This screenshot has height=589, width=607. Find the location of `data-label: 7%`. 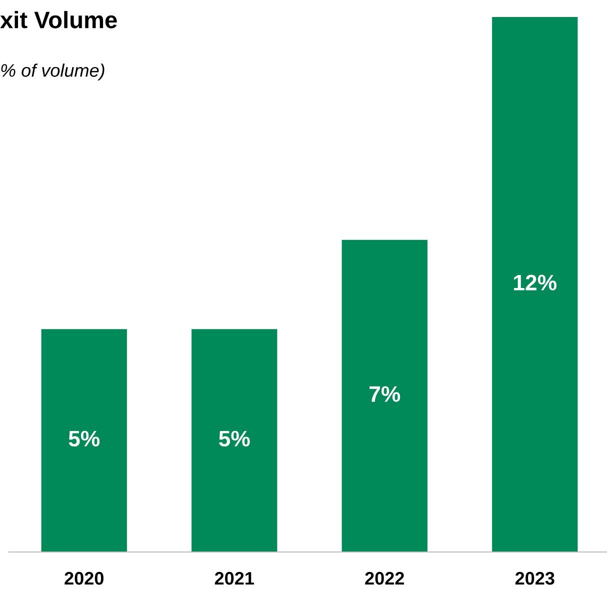

data-label: 7% is located at coordinates (385, 394).